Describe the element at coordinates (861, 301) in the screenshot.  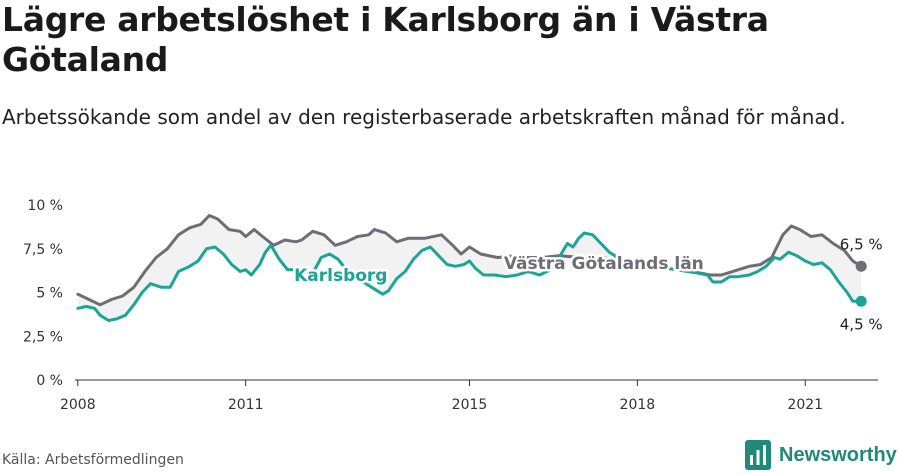
I see `series-end-point-karlsborg` at that location.